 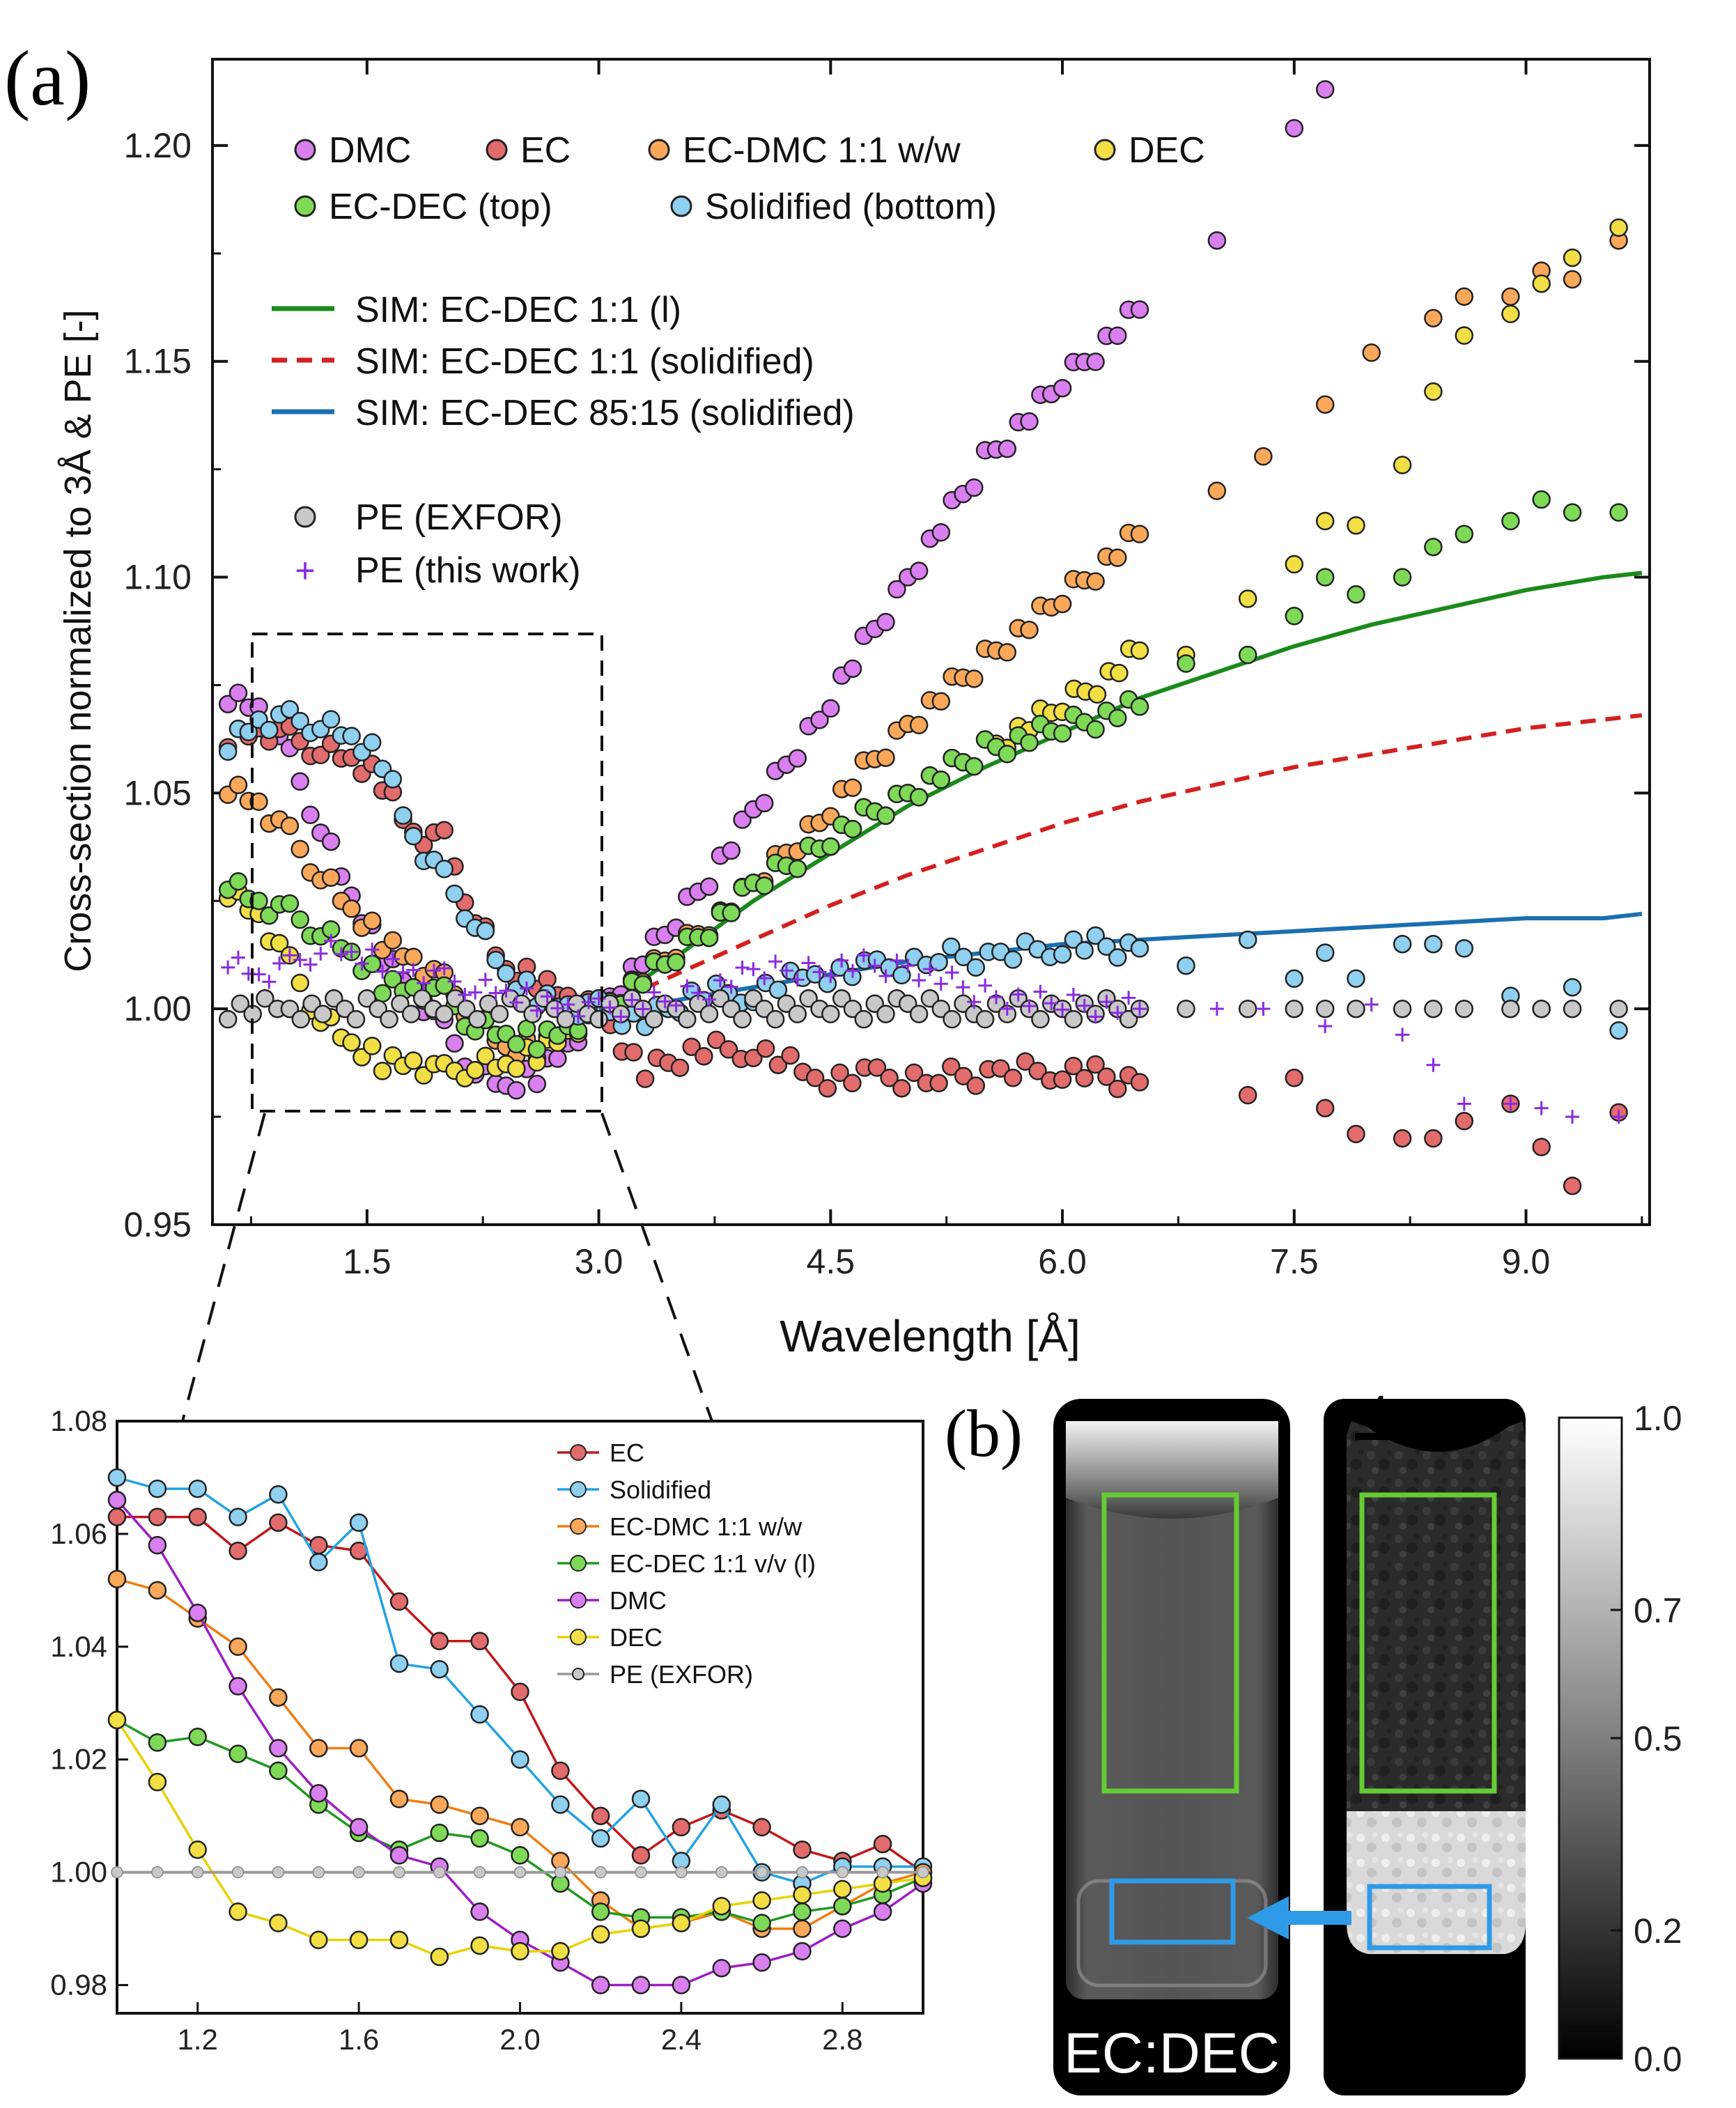 What do you see at coordinates (520, 1873) in the screenshot?
I see `inset-series-pe-exfor` at bounding box center [520, 1873].